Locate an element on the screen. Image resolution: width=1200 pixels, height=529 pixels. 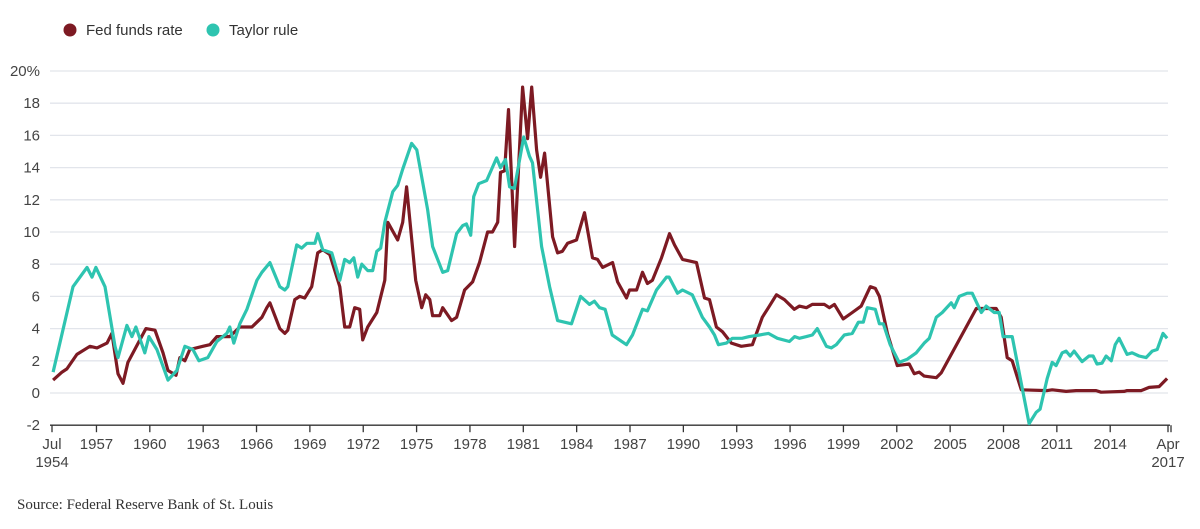
x-tick-label: 1987 is located at coordinates (629, 444).